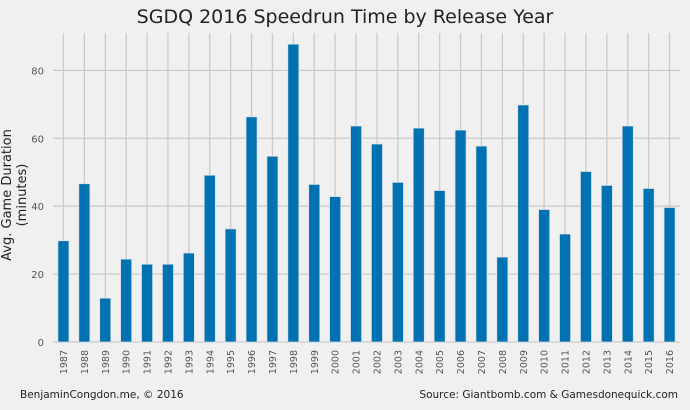 The width and height of the screenshot is (690, 410). What do you see at coordinates (460, 236) in the screenshot?
I see `bar-2006` at bounding box center [460, 236].